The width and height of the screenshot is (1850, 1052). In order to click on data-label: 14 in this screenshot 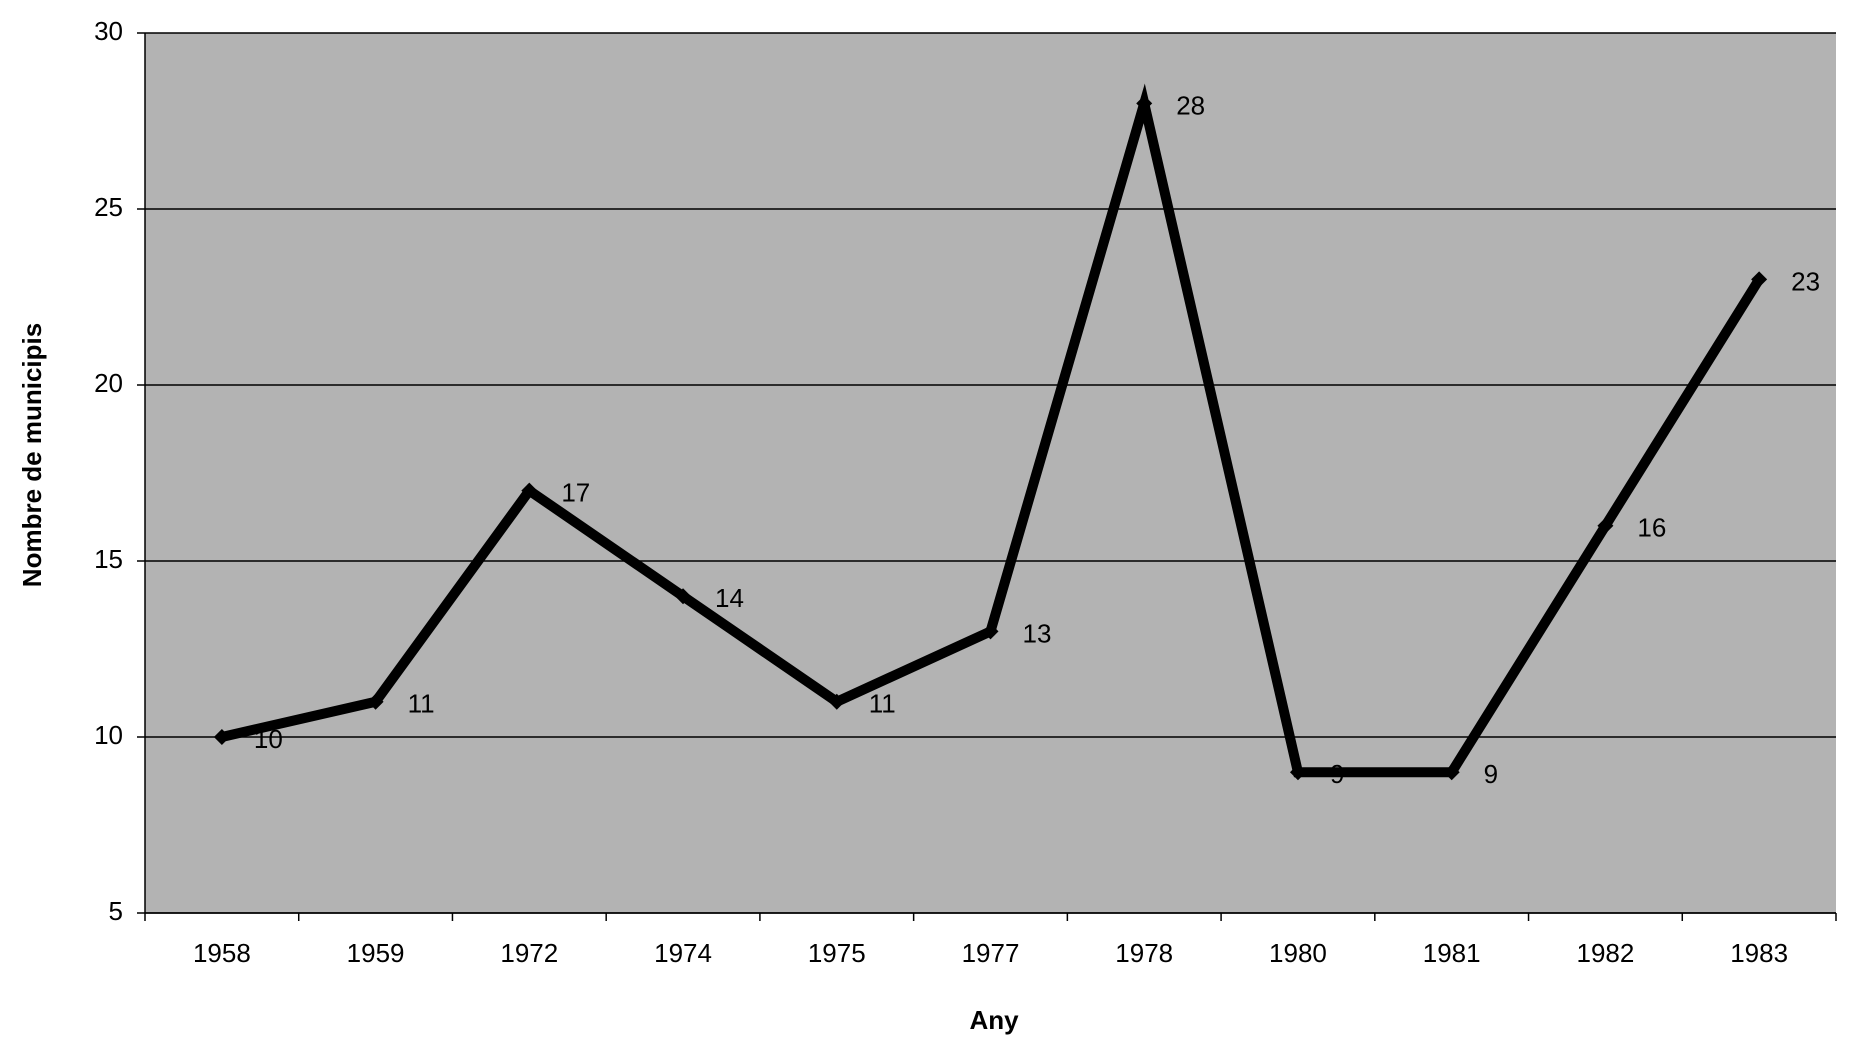, I will do `click(729, 598)`.